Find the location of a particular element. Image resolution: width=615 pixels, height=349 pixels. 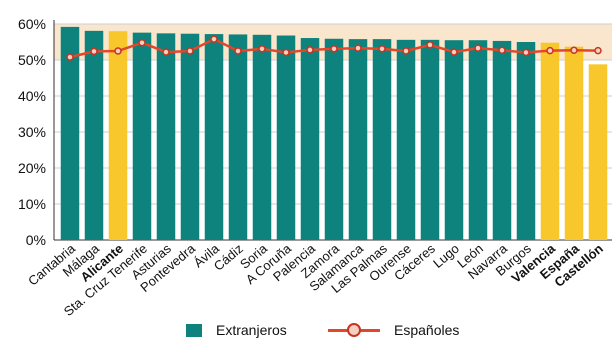

y-tick-label: 40% is located at coordinates (32, 96).